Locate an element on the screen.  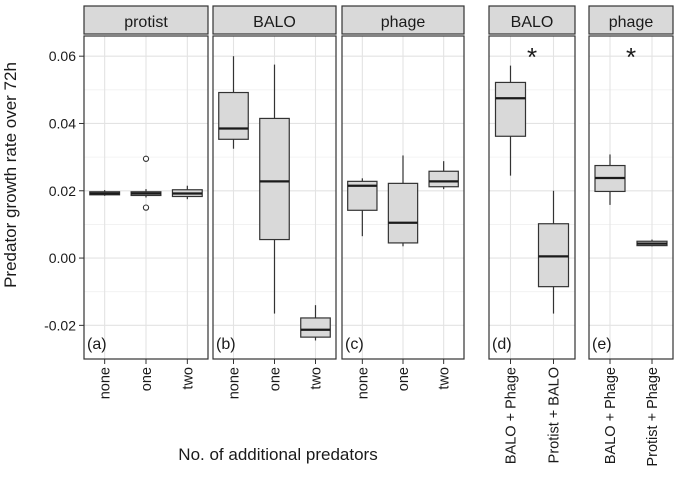
facet-title: protist is located at coordinates (146, 22).